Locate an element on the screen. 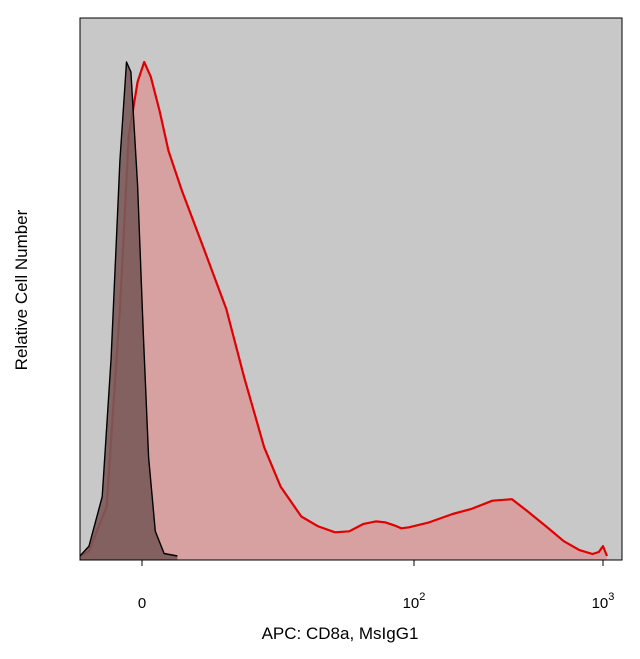 The height and width of the screenshot is (659, 640). x-tick-label: 10³ is located at coordinates (603, 601).